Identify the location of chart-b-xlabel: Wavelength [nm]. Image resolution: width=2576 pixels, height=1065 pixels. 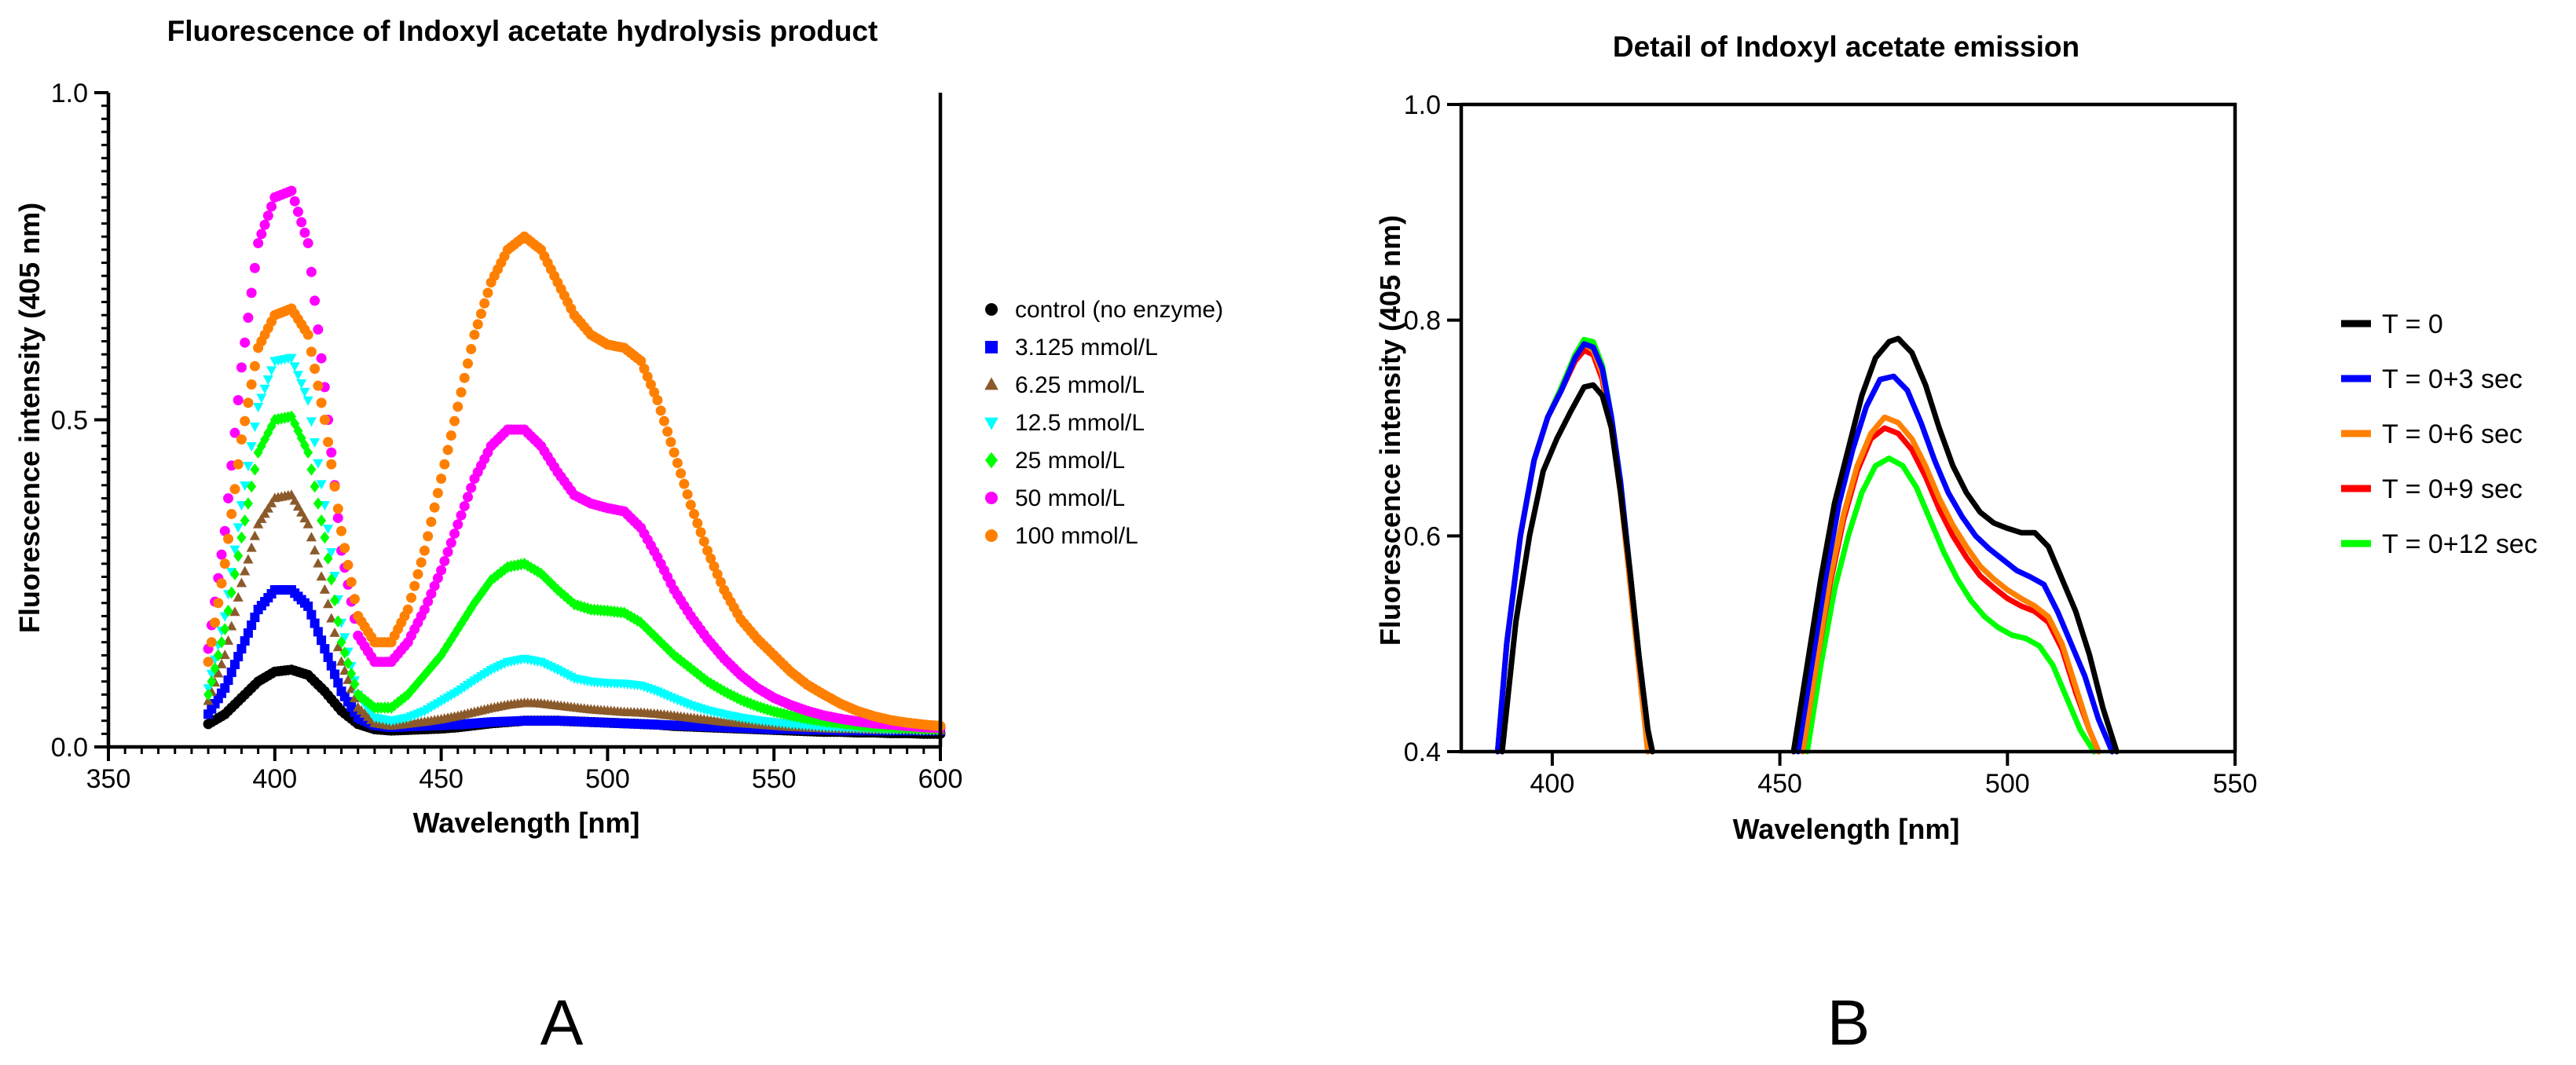
(1847, 829).